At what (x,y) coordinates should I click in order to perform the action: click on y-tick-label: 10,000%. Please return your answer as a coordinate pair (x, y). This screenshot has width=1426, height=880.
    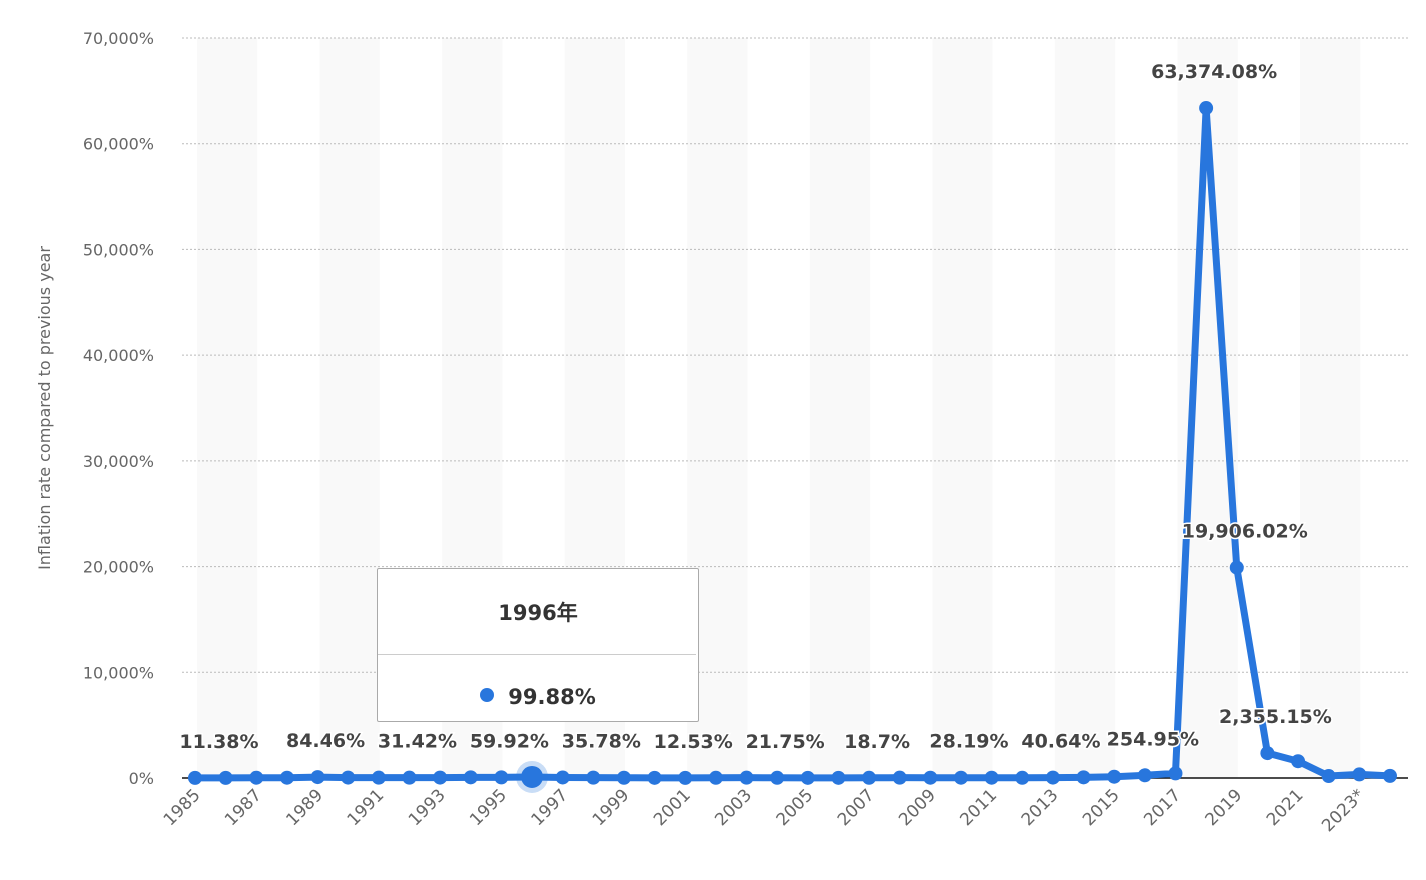
    Looking at the image, I should click on (118, 672).